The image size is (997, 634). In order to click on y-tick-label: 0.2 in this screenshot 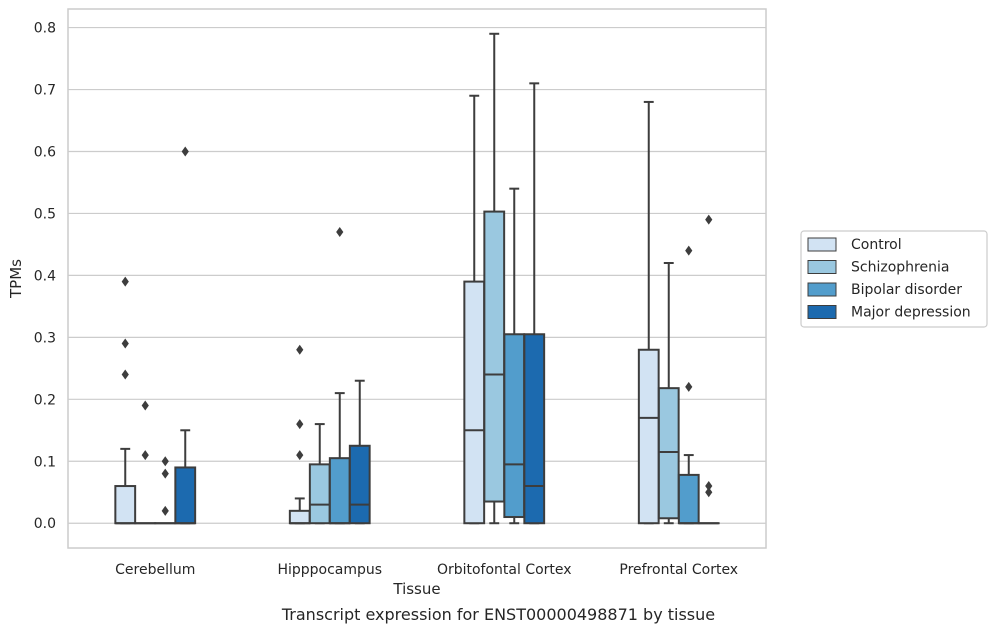, I will do `click(45, 400)`.